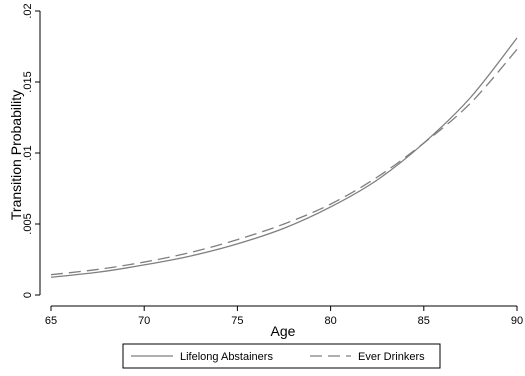 Image resolution: width=525 pixels, height=376 pixels. I want to click on x-tick-label: 65, so click(51, 321).